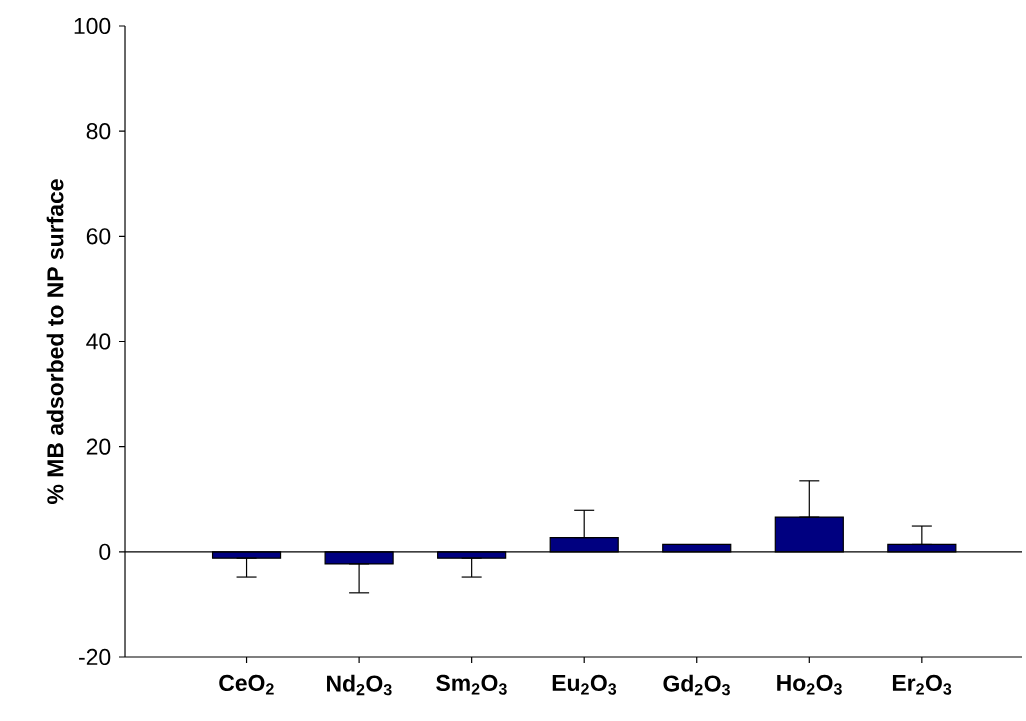  What do you see at coordinates (922, 684) in the screenshot?
I see `x-tick-label: Er$_{2}$O$_{3}$` at bounding box center [922, 684].